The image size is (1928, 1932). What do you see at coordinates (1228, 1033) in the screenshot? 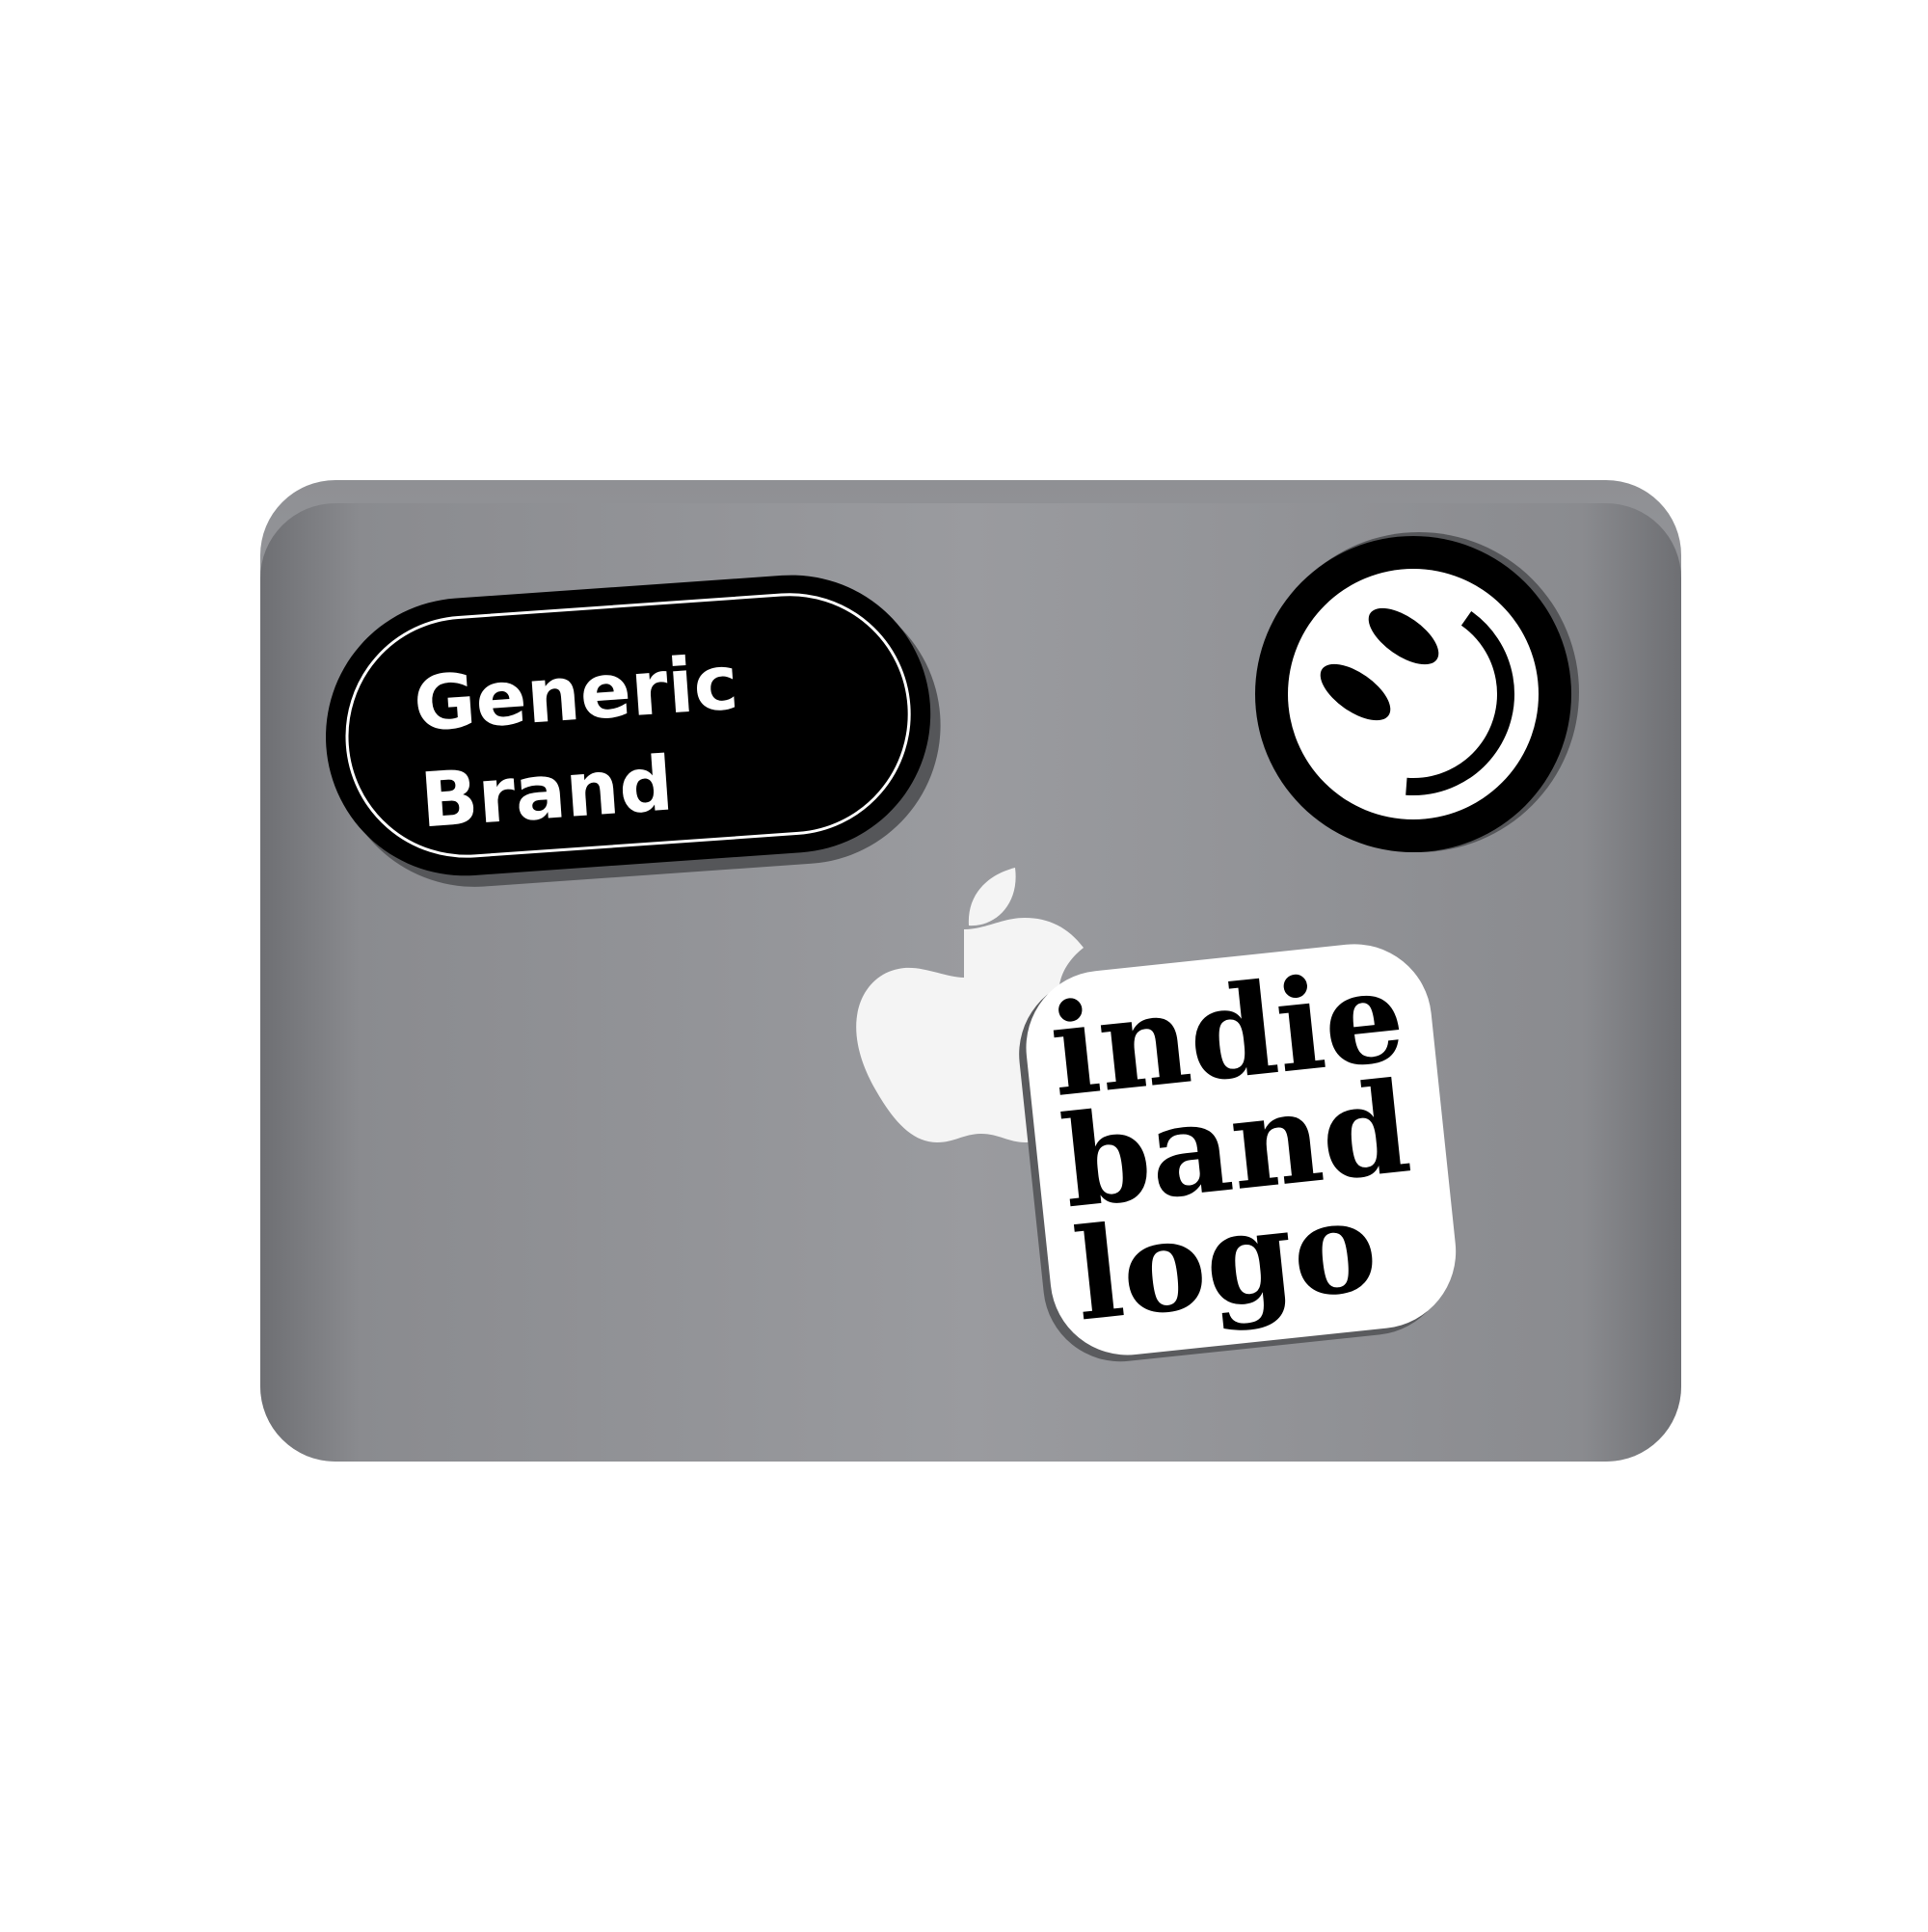
I see `indie-band-line1: indie` at bounding box center [1228, 1033].